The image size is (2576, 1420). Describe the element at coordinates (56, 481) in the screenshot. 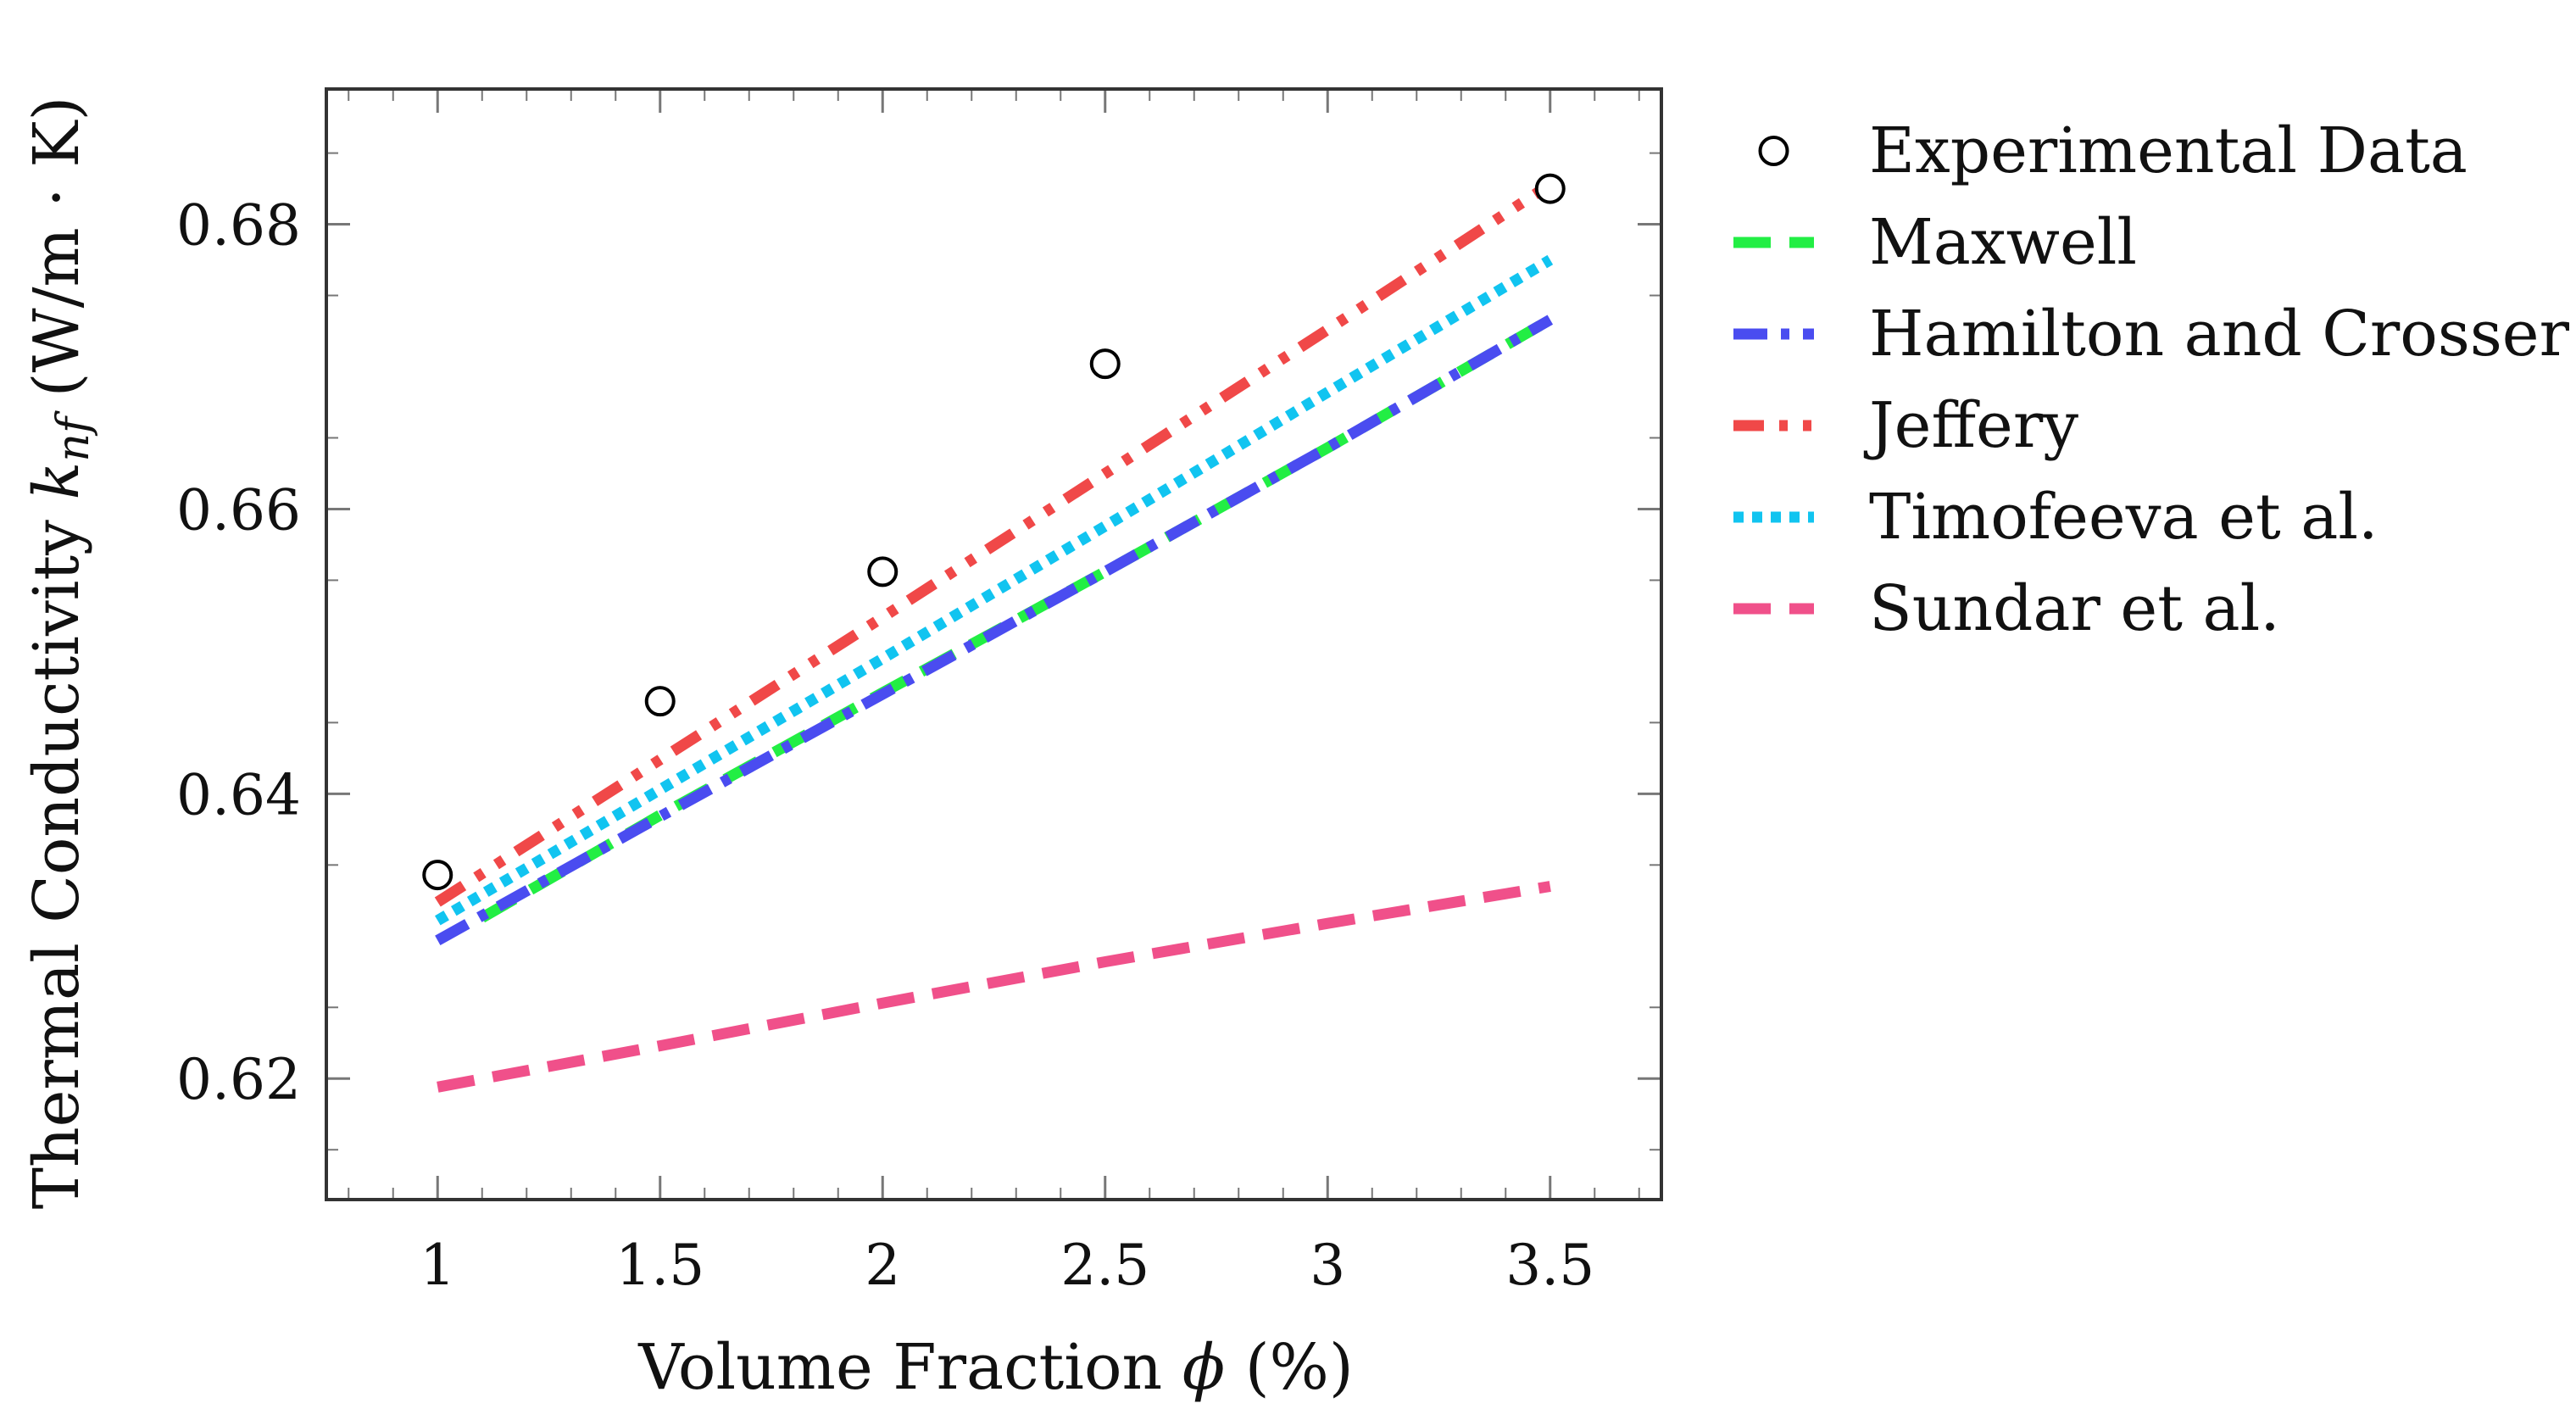

I see `y-axis-symbol: k` at that location.